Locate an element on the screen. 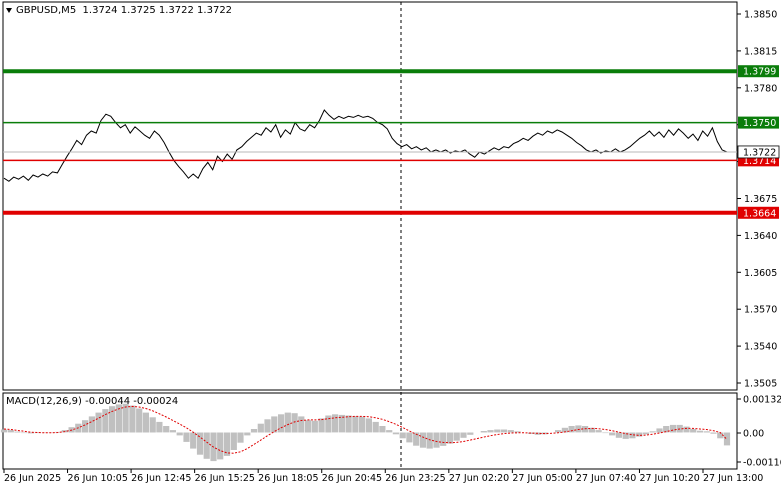 The width and height of the screenshot is (781, 492). y-axis-tick-label: 1.3605 is located at coordinates (760, 273).